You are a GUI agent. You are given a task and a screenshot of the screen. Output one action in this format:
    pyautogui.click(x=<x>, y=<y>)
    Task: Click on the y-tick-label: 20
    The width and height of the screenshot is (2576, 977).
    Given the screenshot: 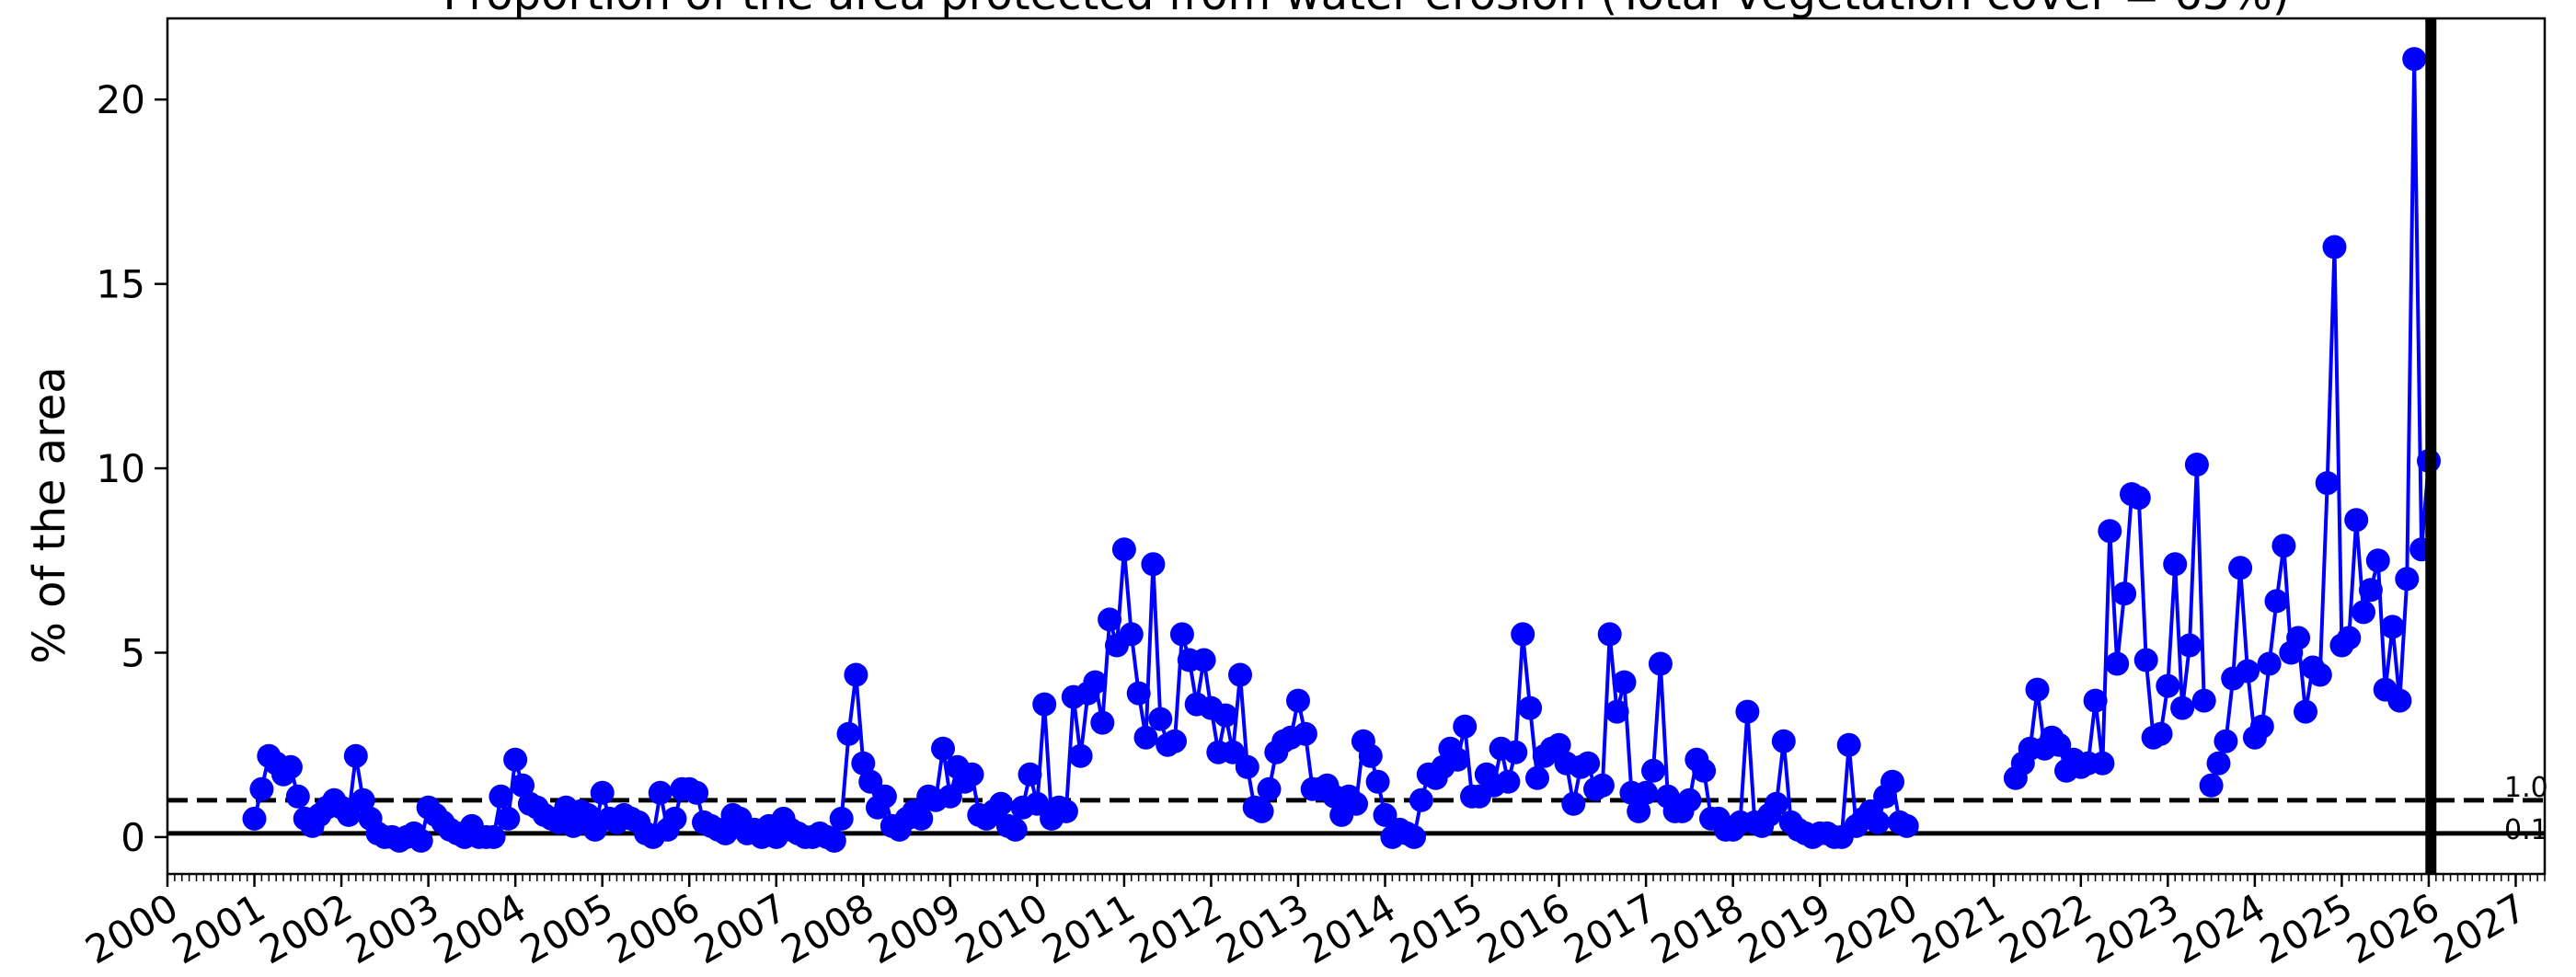 What is the action you would take?
    pyautogui.click(x=121, y=99)
    